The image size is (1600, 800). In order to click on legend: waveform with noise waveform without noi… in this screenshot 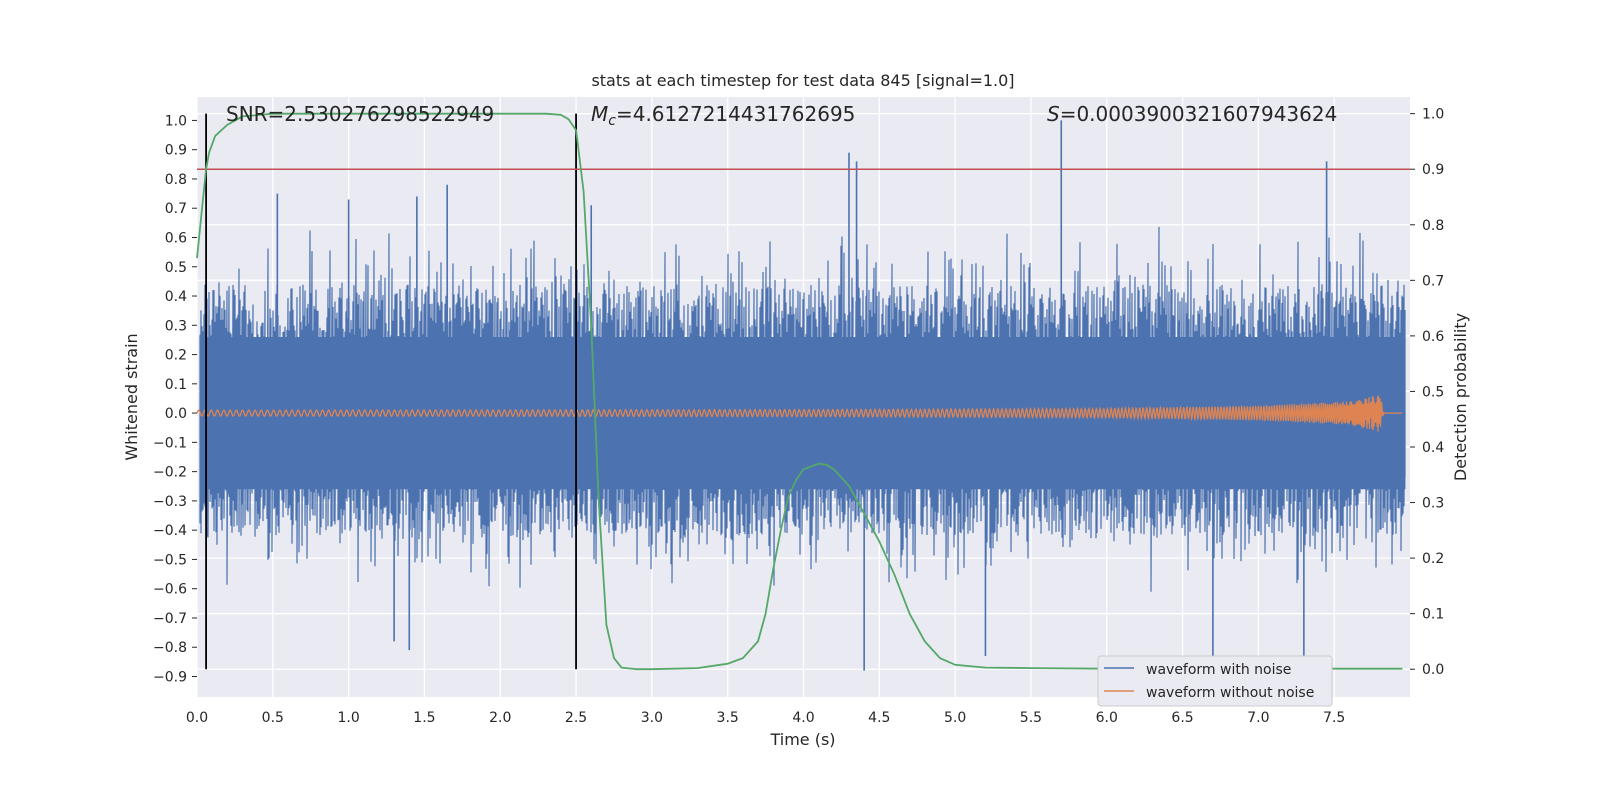, I will do `click(1215, 681)`.